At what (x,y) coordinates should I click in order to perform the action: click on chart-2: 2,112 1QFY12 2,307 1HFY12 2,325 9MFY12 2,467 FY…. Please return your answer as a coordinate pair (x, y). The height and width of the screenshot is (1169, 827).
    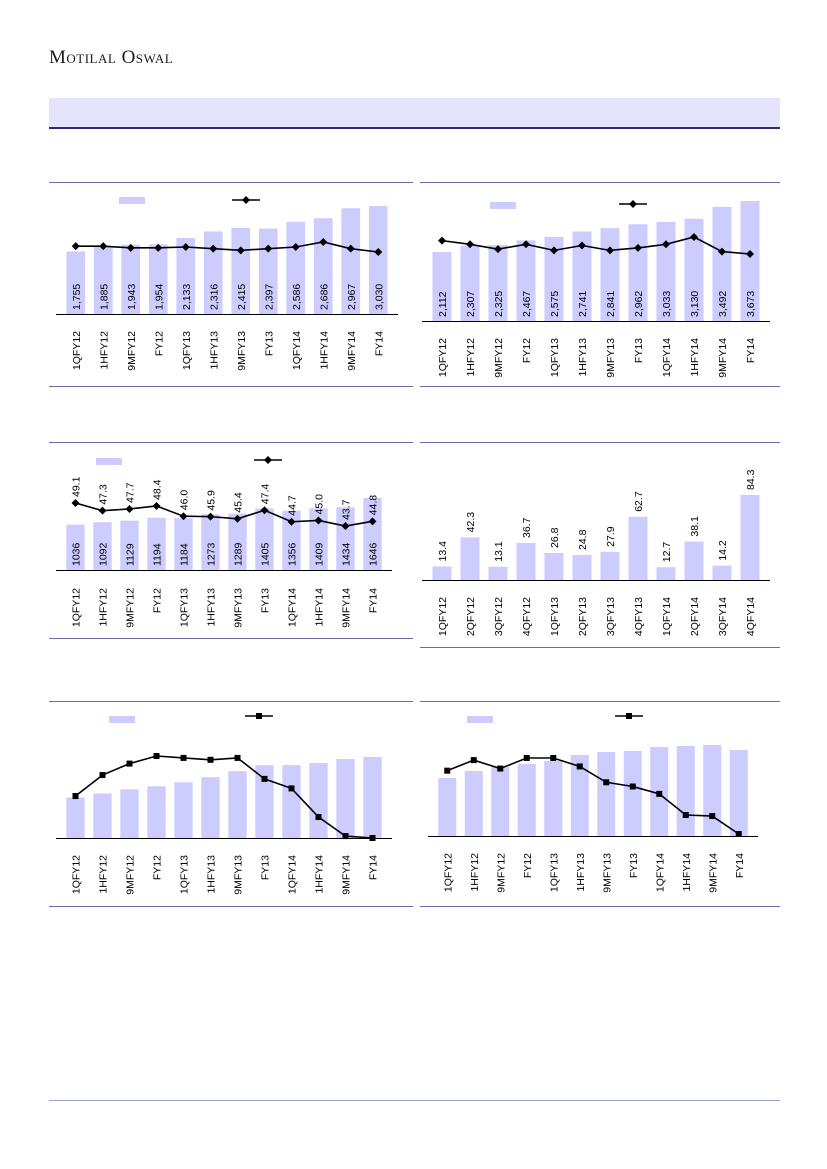
    Looking at the image, I should click on (600, 284).